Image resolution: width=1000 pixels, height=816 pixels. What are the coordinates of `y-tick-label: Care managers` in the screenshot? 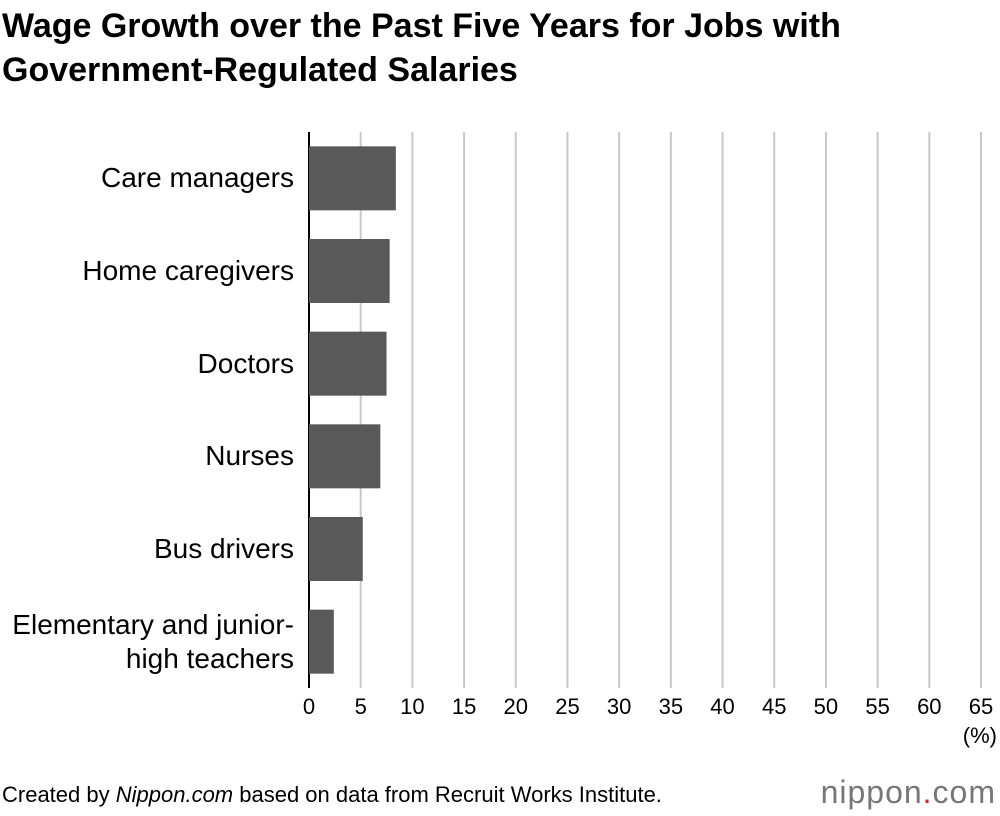 It's located at (197, 178).